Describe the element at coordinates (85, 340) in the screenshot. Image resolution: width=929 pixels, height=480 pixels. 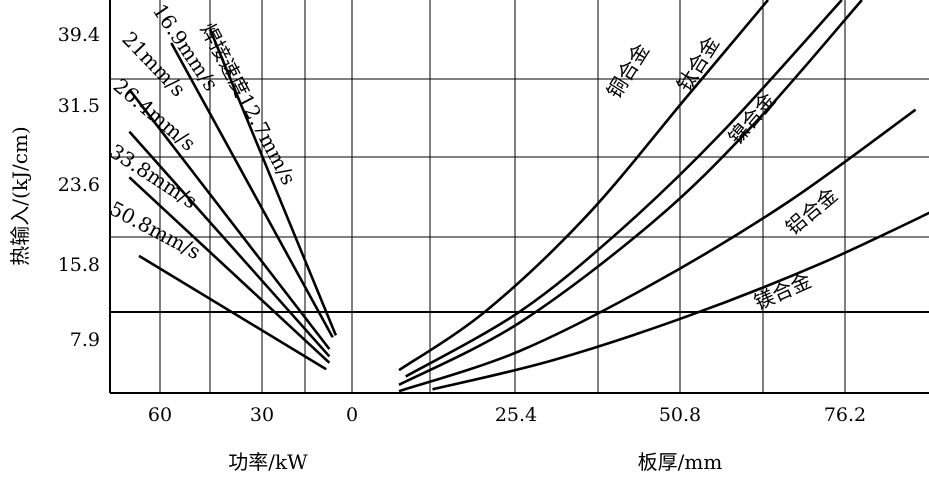
I see `y-tick-label: 7.9` at that location.